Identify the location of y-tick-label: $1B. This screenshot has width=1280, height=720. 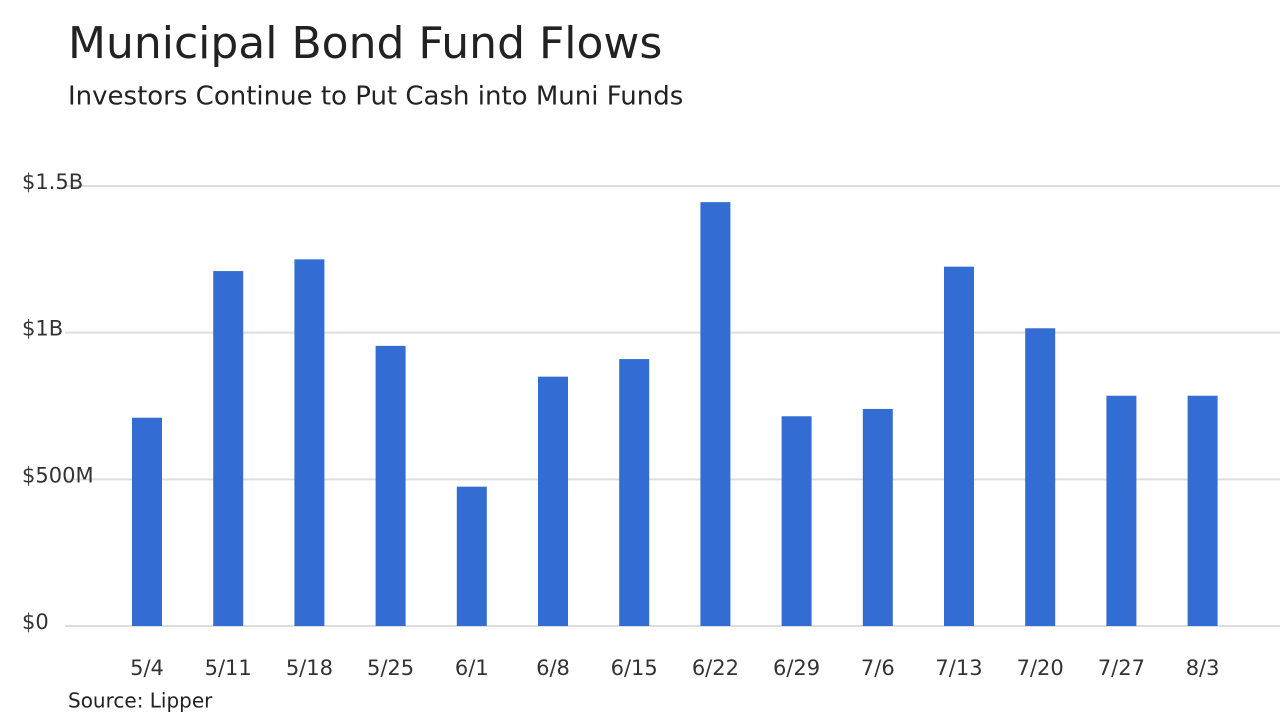
(42, 329).